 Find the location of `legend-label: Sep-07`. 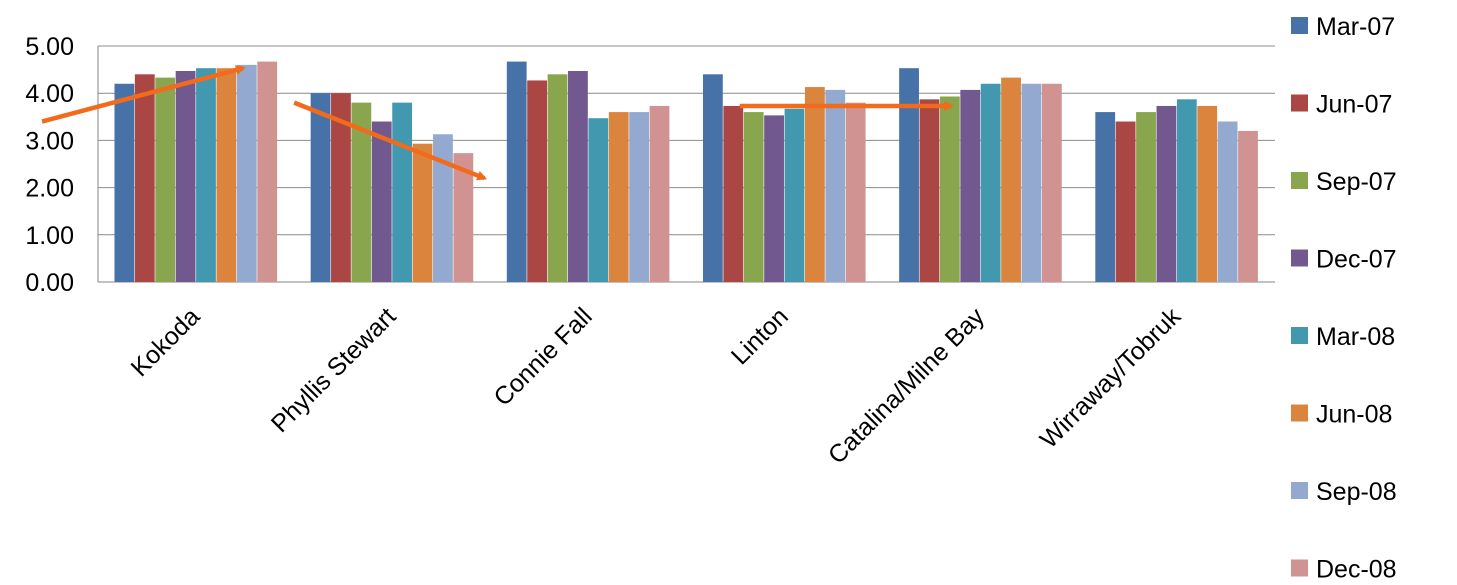

legend-label: Sep-07 is located at coordinates (1356, 182).